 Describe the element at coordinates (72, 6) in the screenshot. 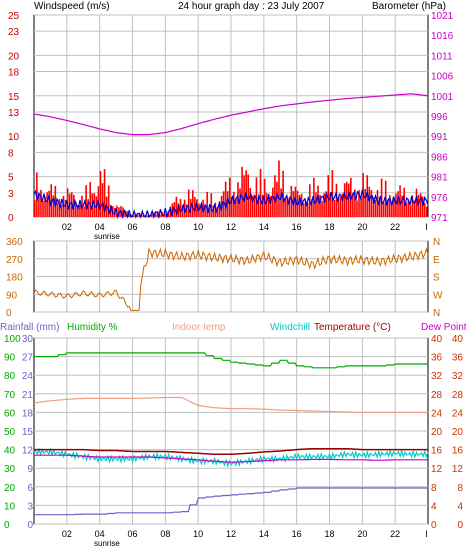

I see `windspeed-axis-title: Windspeed (m/s)` at that location.